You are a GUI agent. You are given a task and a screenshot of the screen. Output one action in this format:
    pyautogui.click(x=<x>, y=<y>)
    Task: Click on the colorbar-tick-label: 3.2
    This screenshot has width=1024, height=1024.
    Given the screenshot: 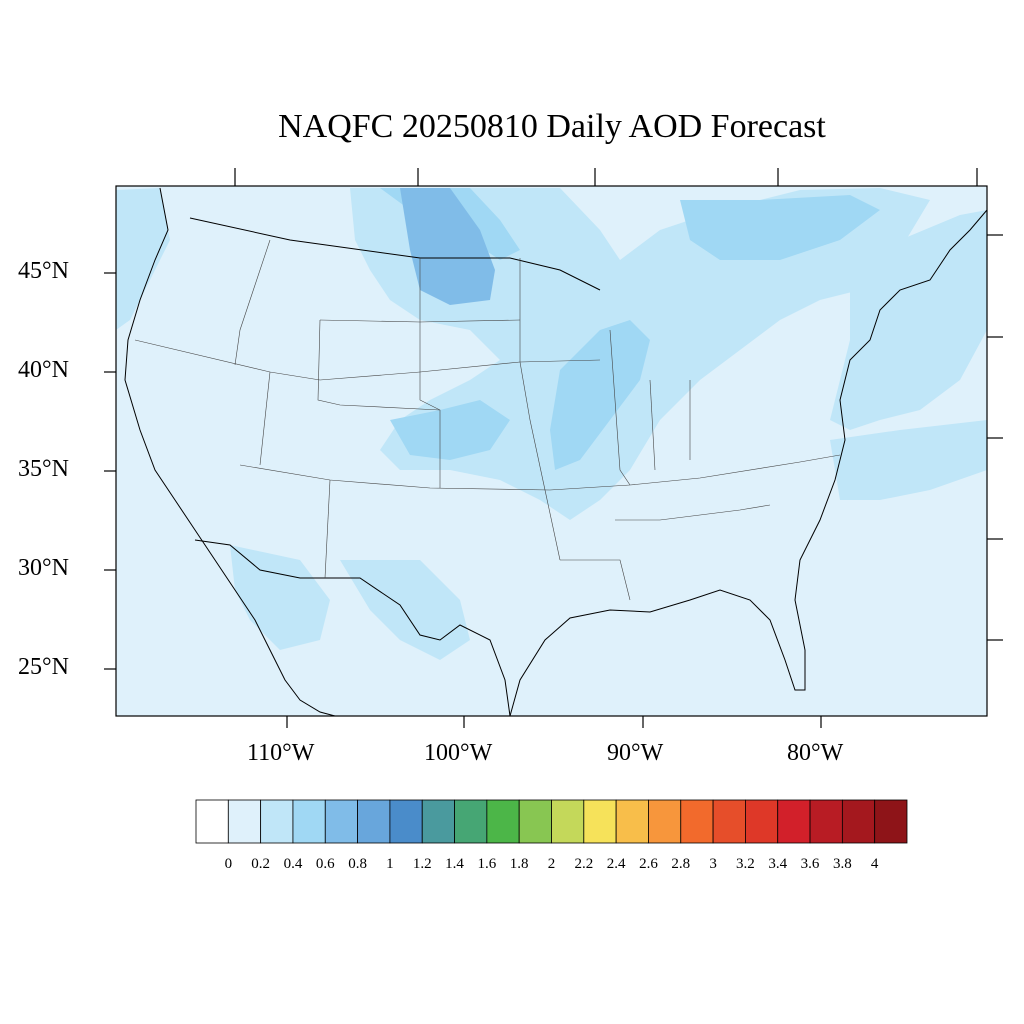 What is the action you would take?
    pyautogui.click(x=745, y=864)
    